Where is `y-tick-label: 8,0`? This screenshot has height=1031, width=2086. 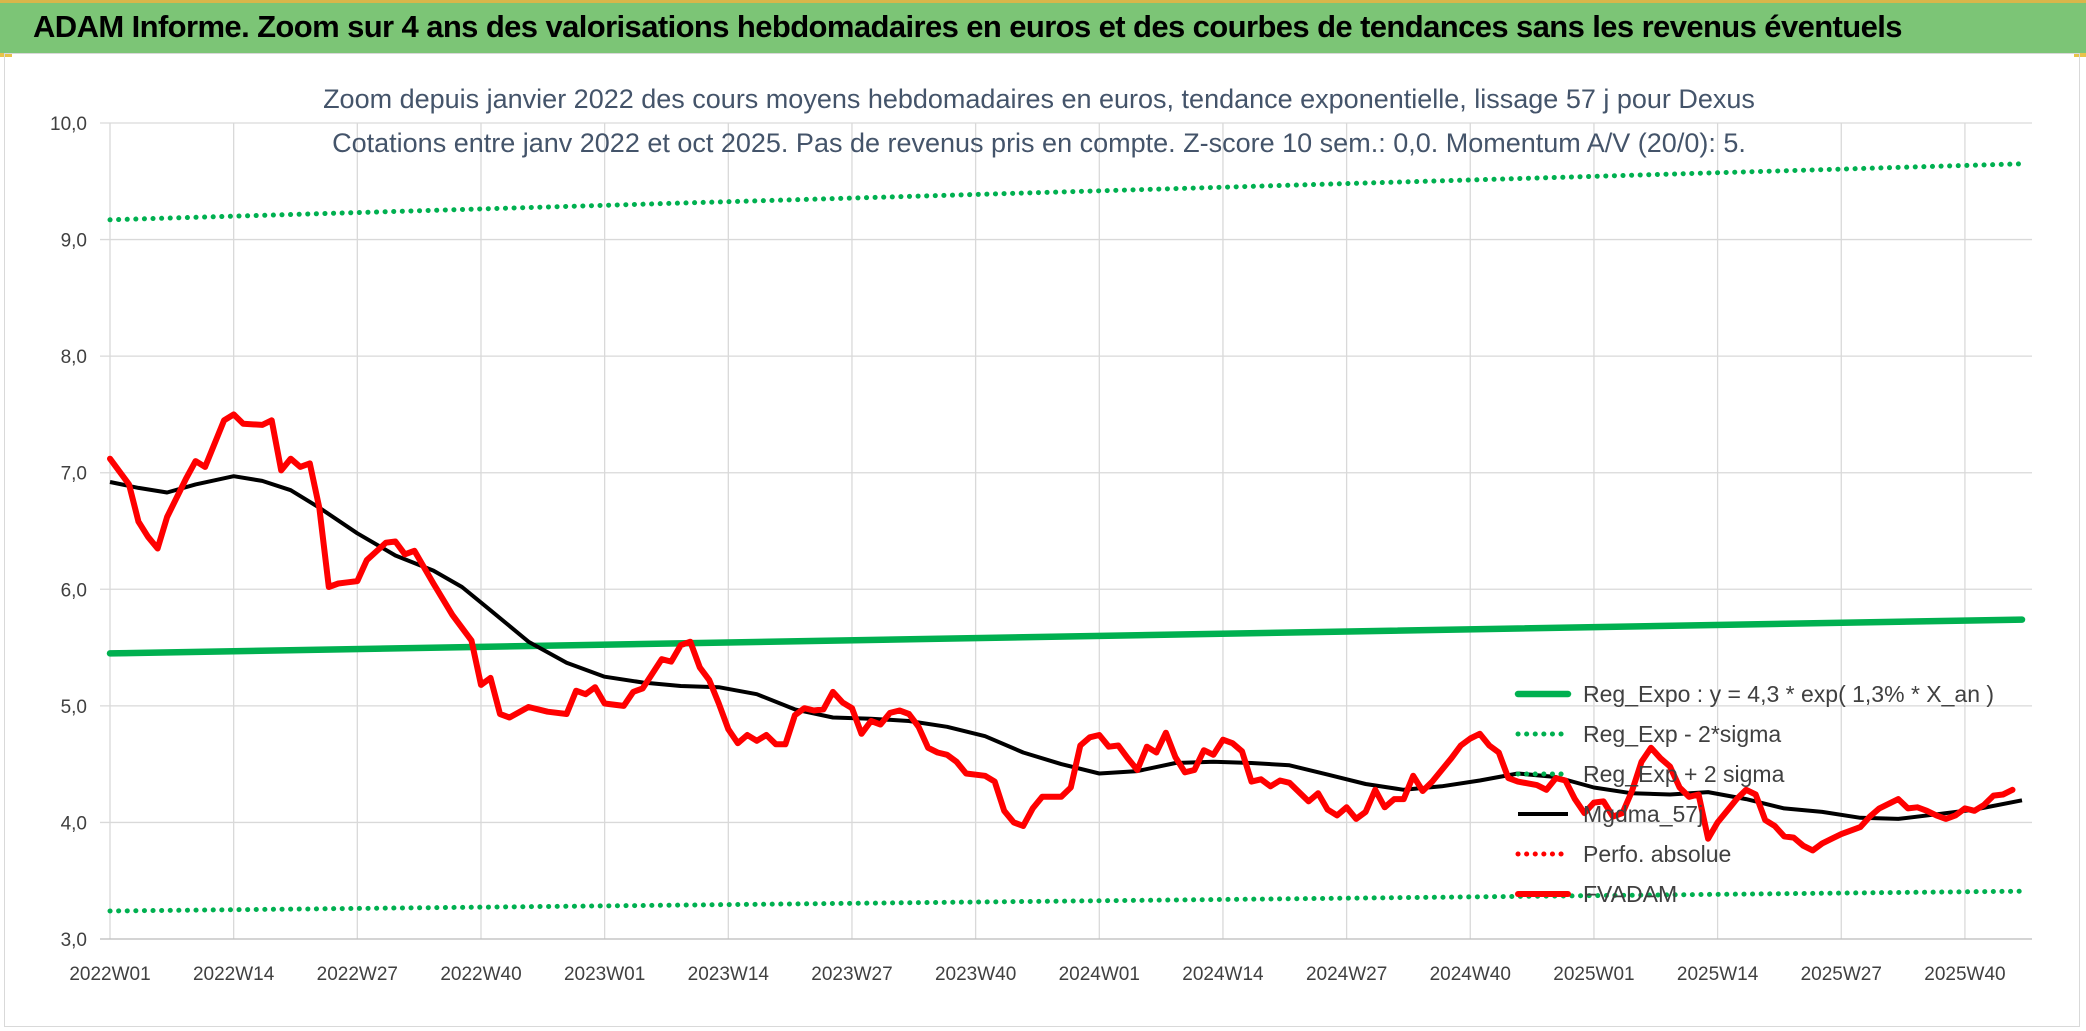
y-tick-label: 8,0 is located at coordinates (74, 357).